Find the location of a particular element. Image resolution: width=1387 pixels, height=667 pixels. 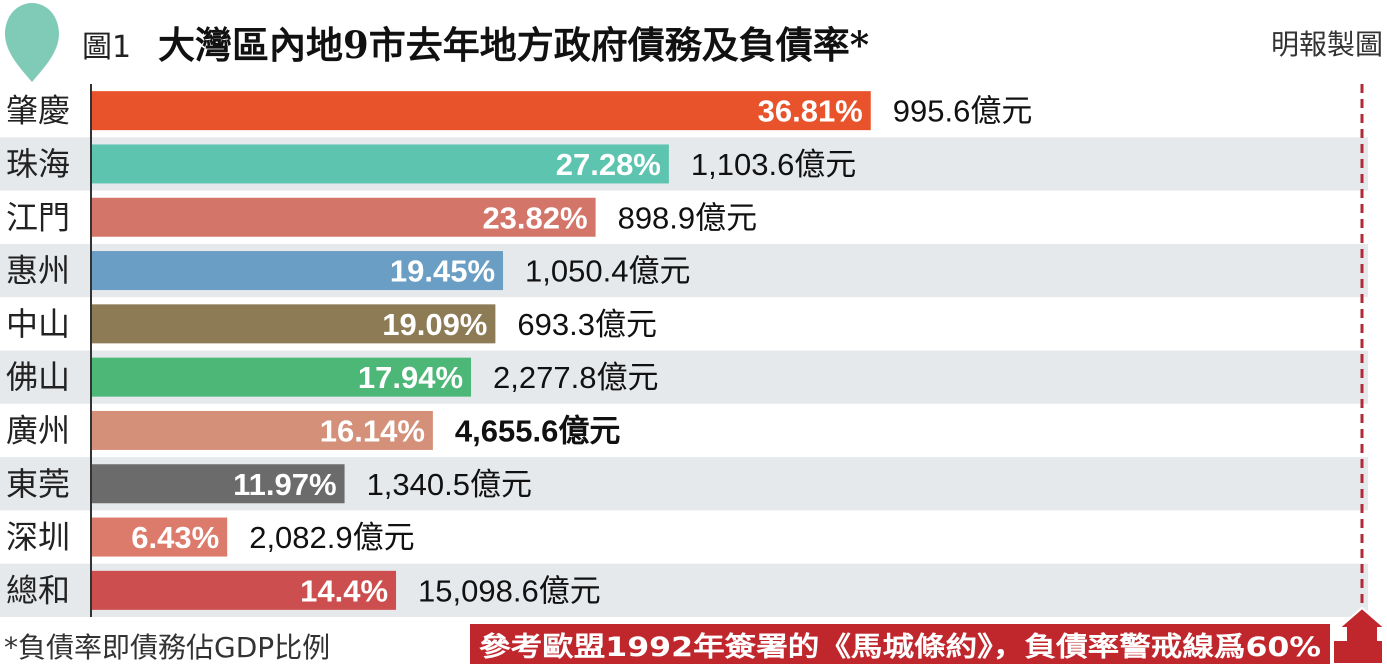

bar-value-label: 19.09% is located at coordinates (434, 324).